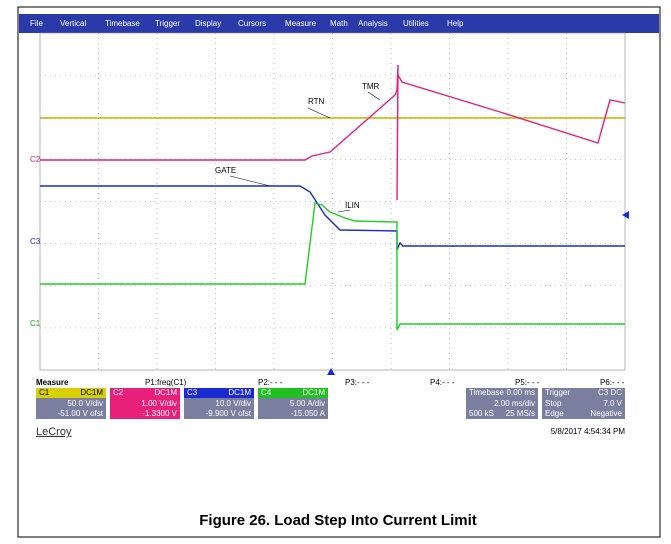  I want to click on trace-label: ILIN, so click(352, 205).